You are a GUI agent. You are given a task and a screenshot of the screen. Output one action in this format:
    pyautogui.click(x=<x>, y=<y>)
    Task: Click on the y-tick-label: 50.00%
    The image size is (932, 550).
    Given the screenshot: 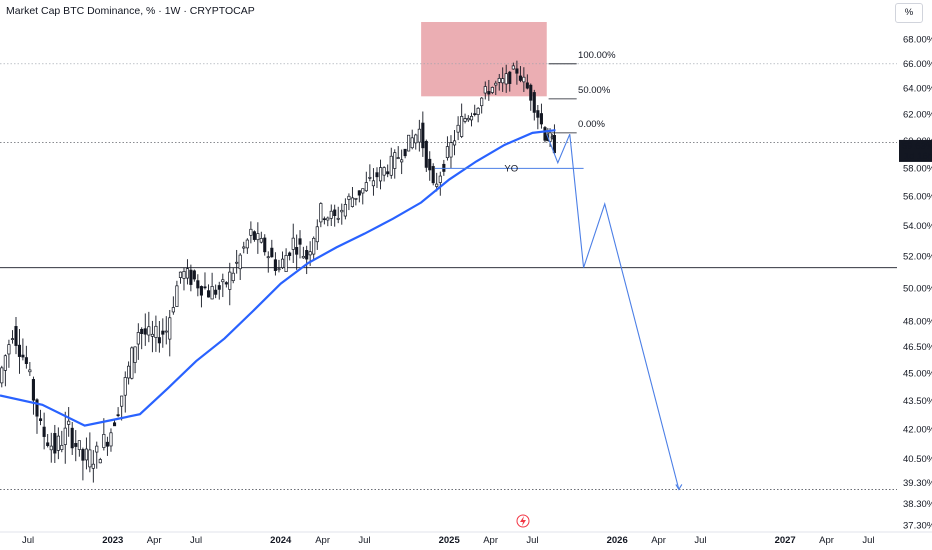 What is the action you would take?
    pyautogui.click(x=917, y=288)
    